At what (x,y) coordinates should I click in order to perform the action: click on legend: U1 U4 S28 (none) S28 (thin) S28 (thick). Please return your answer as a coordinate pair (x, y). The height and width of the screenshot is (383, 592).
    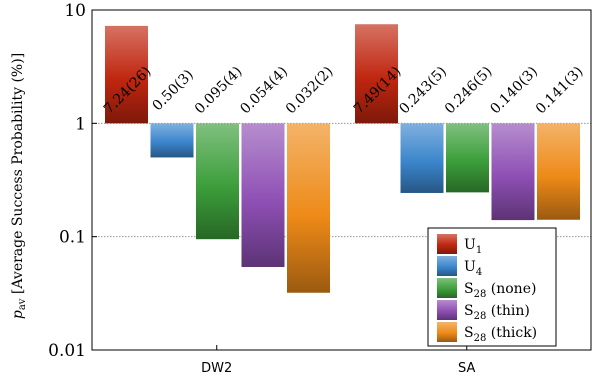
    Looking at the image, I should click on (492, 287).